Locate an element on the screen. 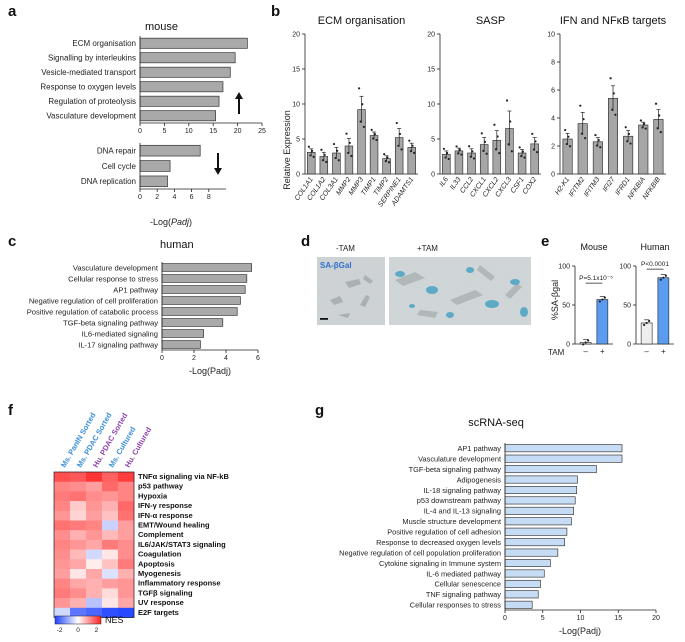 This screenshot has width=685, height=642. panel-e-subchart-2: Human 0 50 100 – + P<0.0001 is located at coordinates (646, 299).